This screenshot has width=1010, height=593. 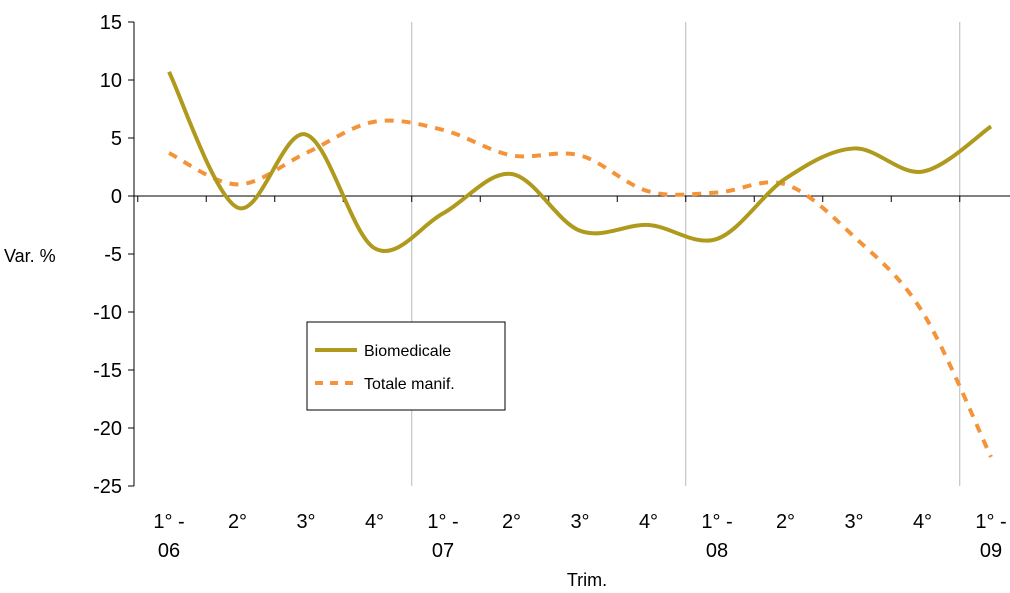 I want to click on y-tick-labels: 15 10 5 0 -5 -10 -15 -20 -25, so click(x=107, y=255).